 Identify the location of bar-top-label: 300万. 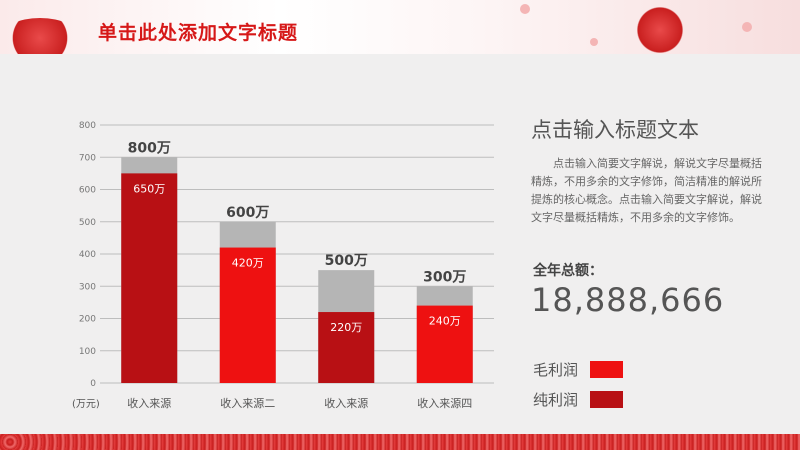
(444, 277).